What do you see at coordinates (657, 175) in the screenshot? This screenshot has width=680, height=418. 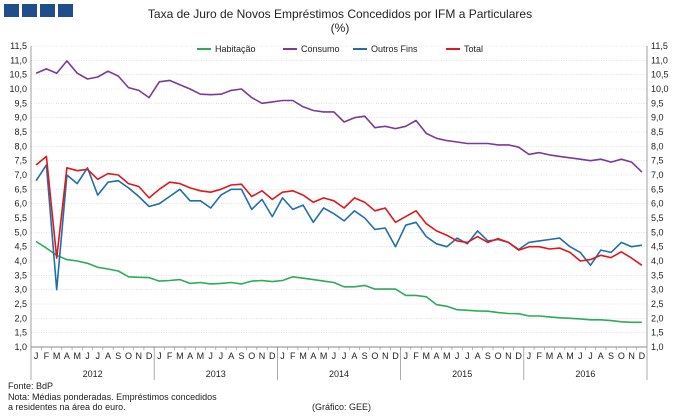 I see `y-tick-label-right: 7,0` at bounding box center [657, 175].